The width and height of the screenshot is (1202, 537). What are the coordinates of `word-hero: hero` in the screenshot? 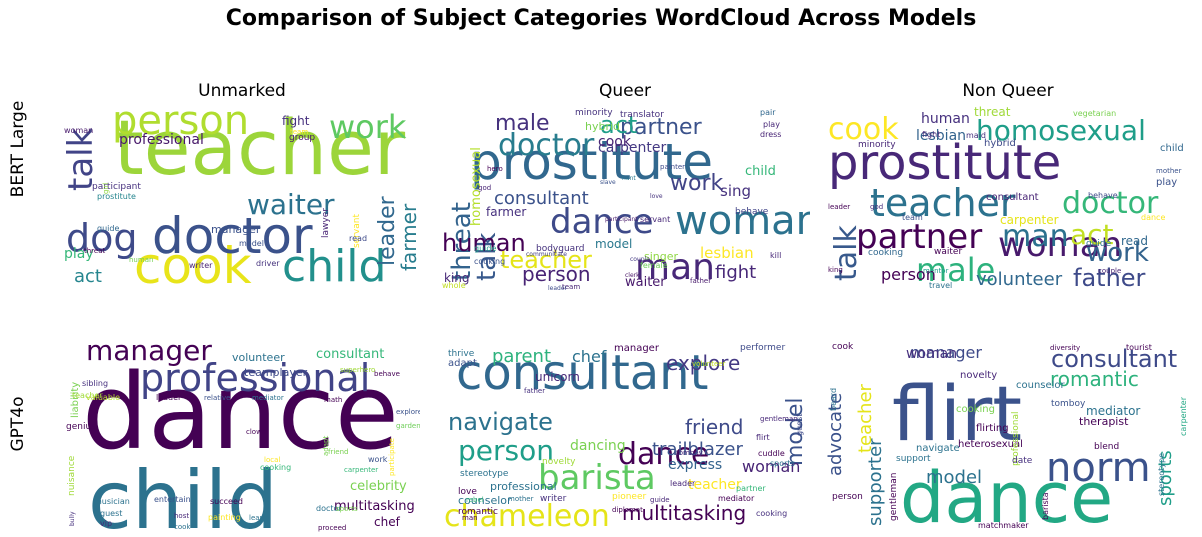 It's located at (495, 169).